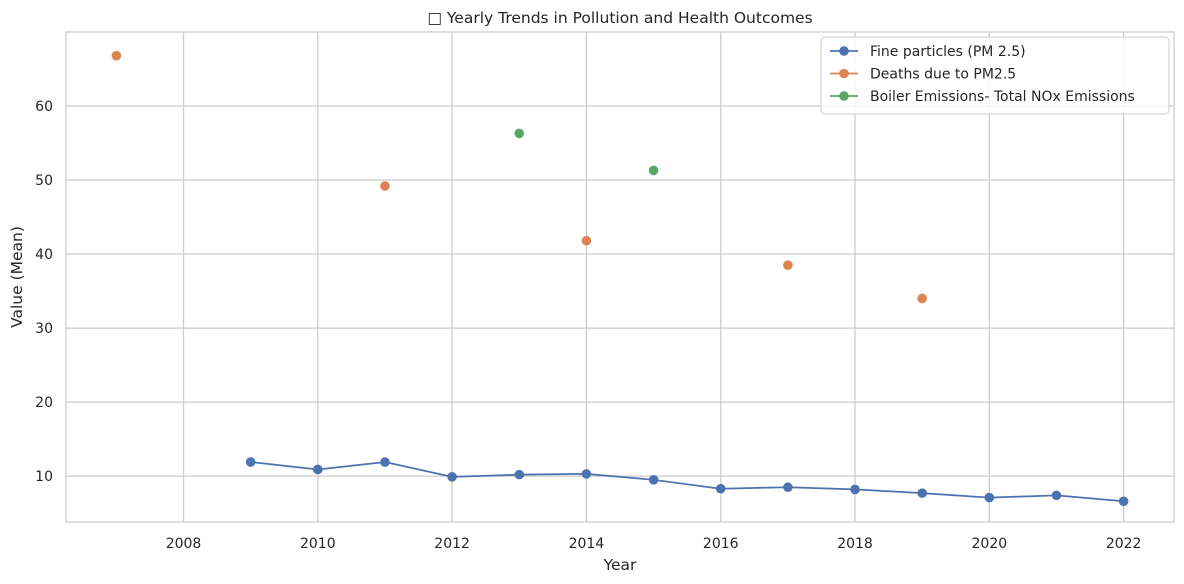 The width and height of the screenshot is (1184, 584). What do you see at coordinates (990, 544) in the screenshot?
I see `x-tick-label: 2020` at bounding box center [990, 544].